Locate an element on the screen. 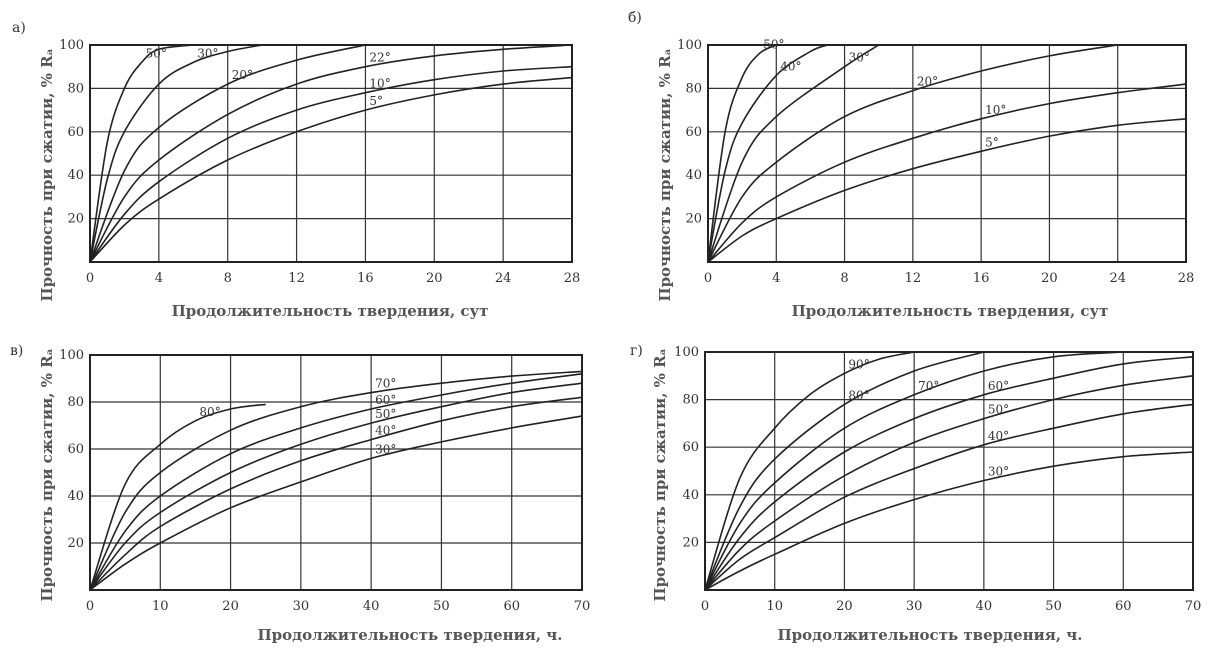  series-label: 80° is located at coordinates (209, 412).